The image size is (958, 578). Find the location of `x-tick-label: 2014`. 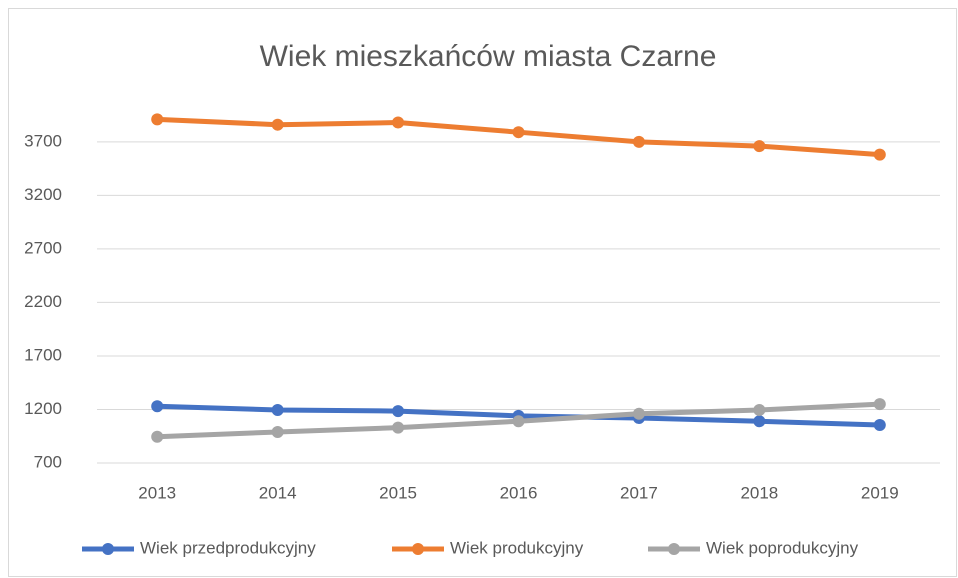

x-tick-label: 2014 is located at coordinates (278, 492).